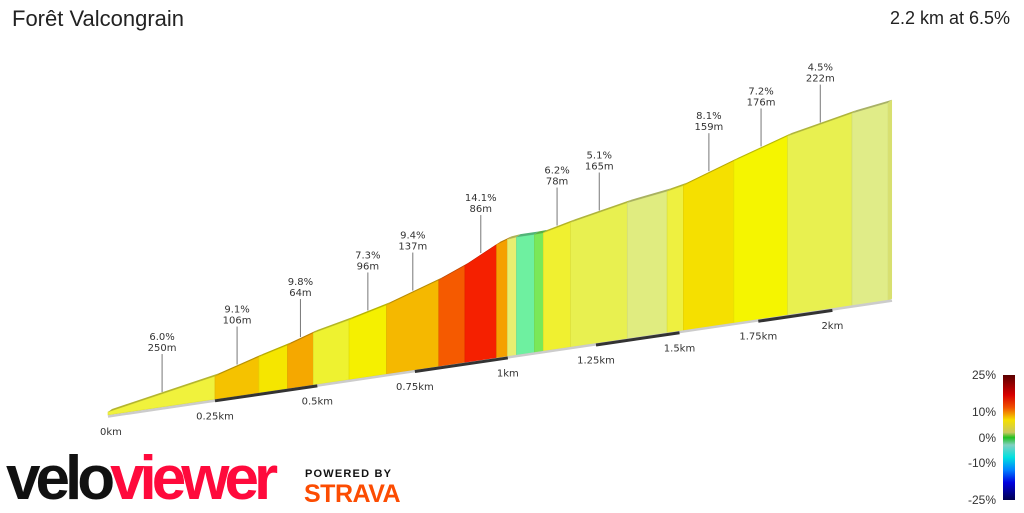 The height and width of the screenshot is (513, 1024). Describe the element at coordinates (832, 326) in the screenshot. I see `x-tick-label: 2km` at that location.